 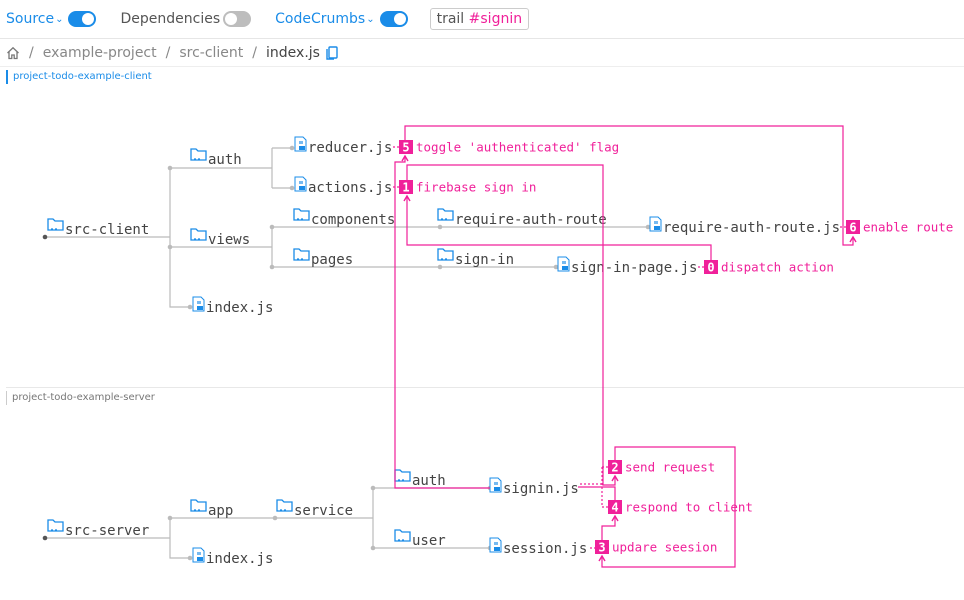 I want to click on codecrumbs-toggle, so click(x=393, y=19).